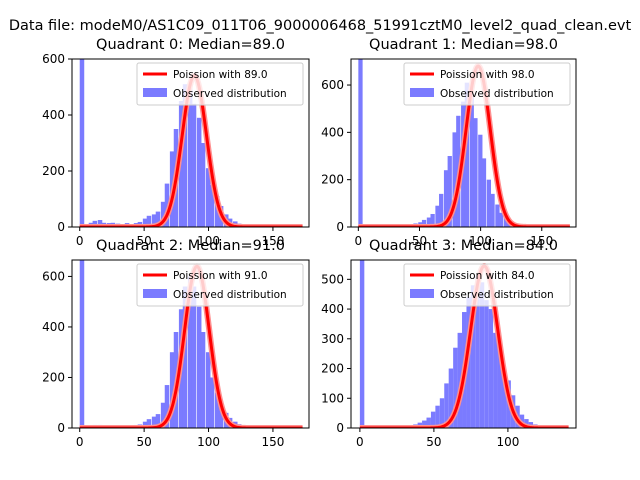  Describe the element at coordinates (507, 442) in the screenshot. I see `quadrant-3-xtick-label: 100` at that location.